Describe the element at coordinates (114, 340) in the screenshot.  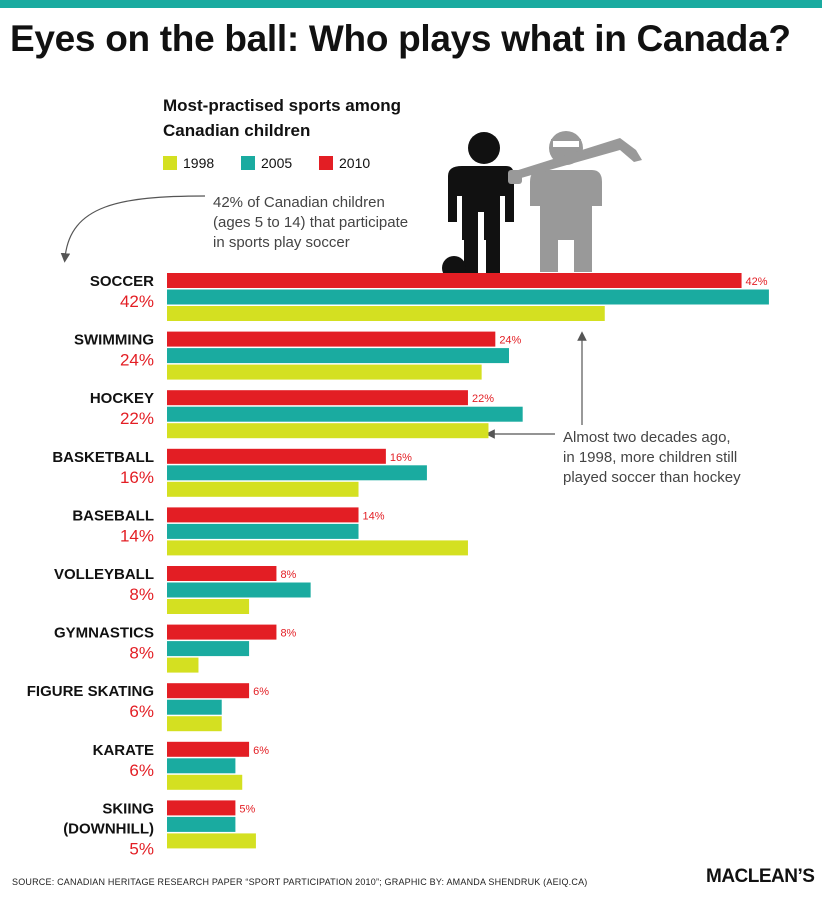
I see `category-label: SWIMMING` at that location.